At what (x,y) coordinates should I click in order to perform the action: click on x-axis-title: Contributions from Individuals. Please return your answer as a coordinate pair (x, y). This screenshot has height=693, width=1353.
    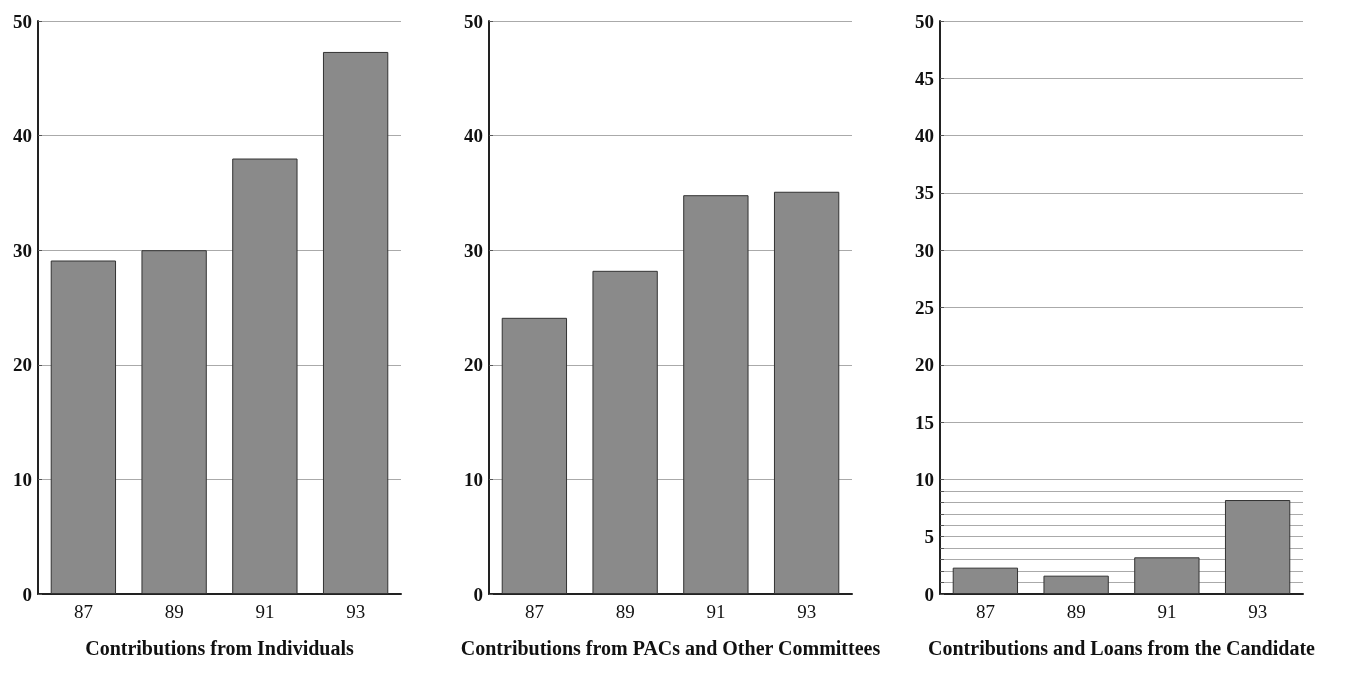
    Looking at the image, I should click on (220, 648).